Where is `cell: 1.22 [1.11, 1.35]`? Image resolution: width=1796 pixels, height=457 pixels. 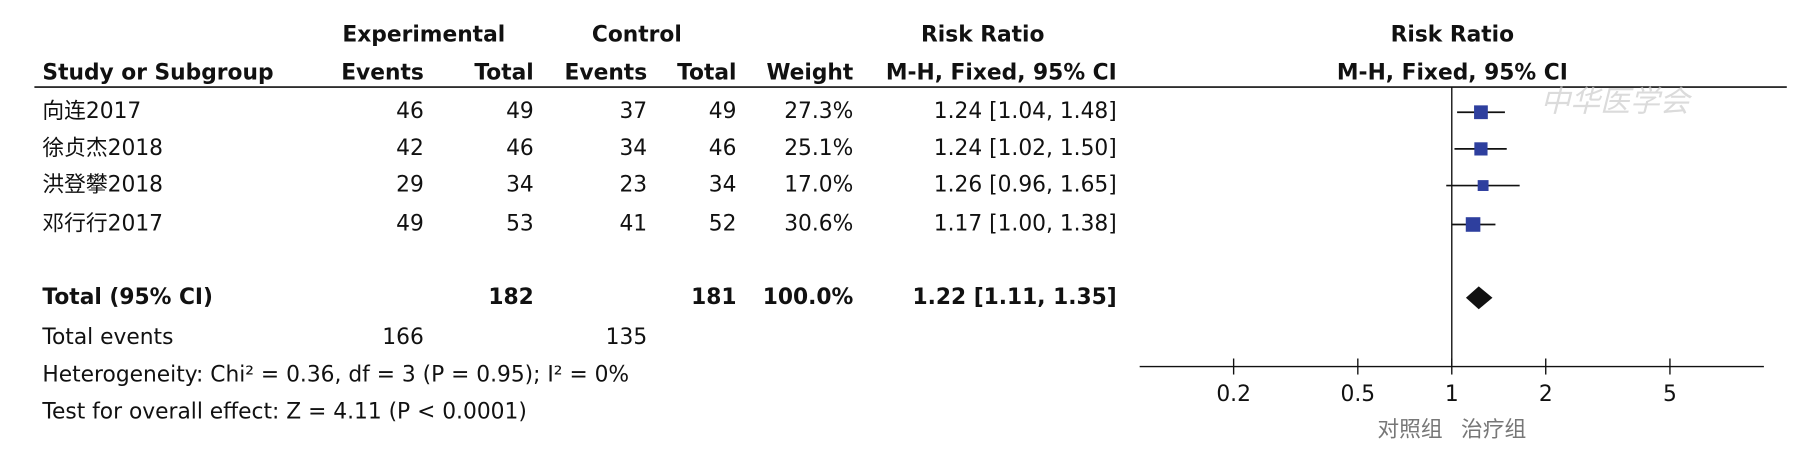
cell: 1.22 [1.11, 1.35] is located at coordinates (1014, 297).